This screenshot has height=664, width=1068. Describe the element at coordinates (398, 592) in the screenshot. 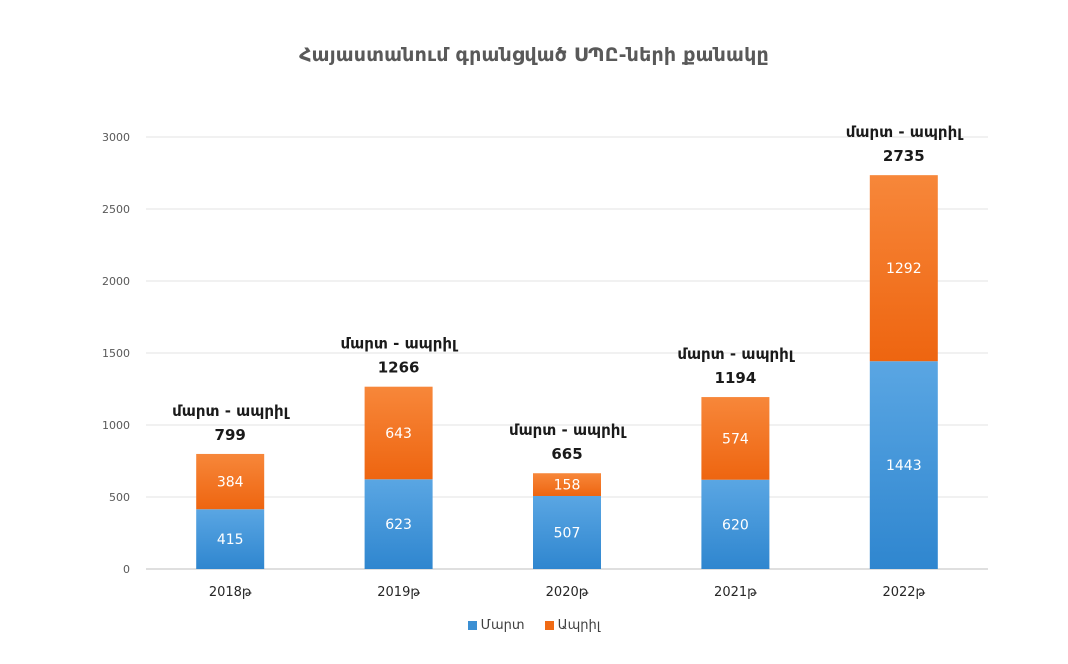

I see `x-tick-label: 2019թ` at that location.